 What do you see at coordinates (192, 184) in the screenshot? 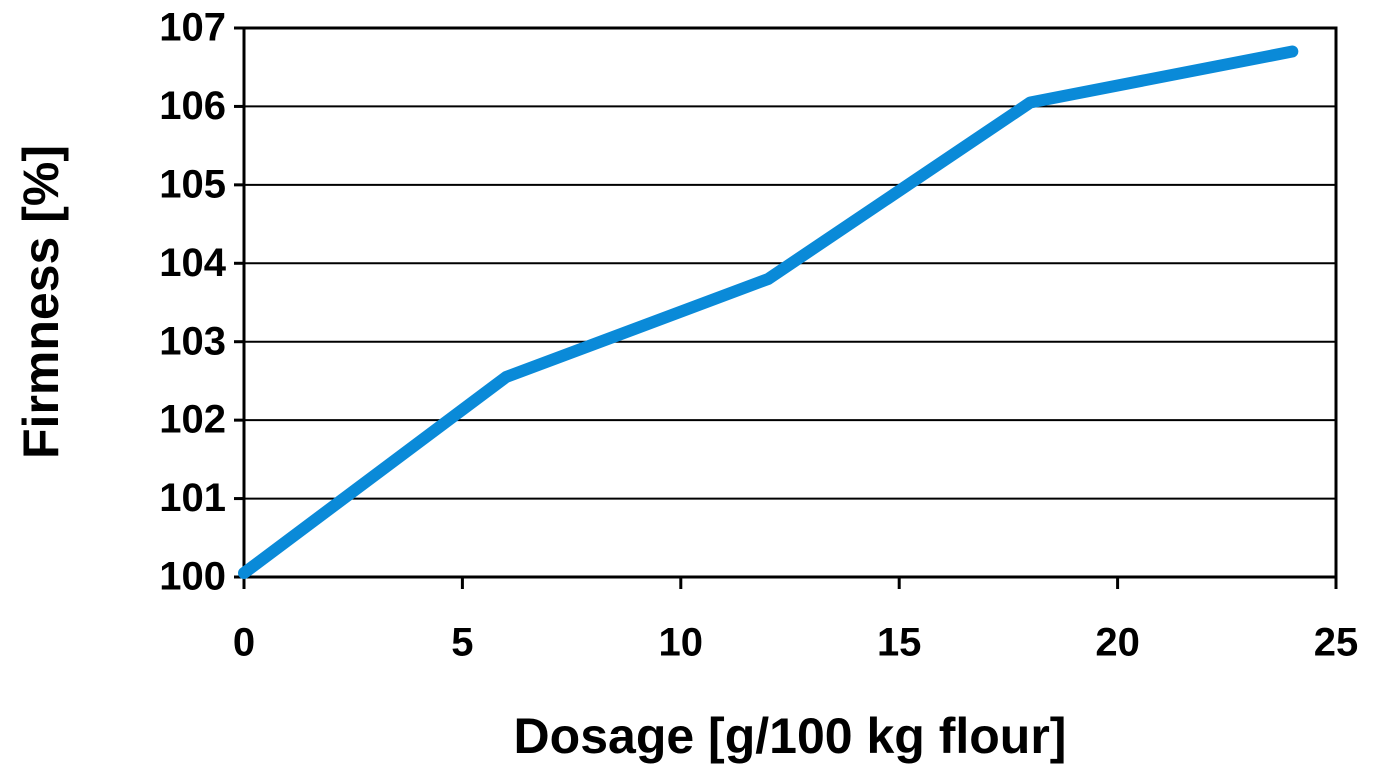
I see `y-tick-label: 105` at bounding box center [192, 184].